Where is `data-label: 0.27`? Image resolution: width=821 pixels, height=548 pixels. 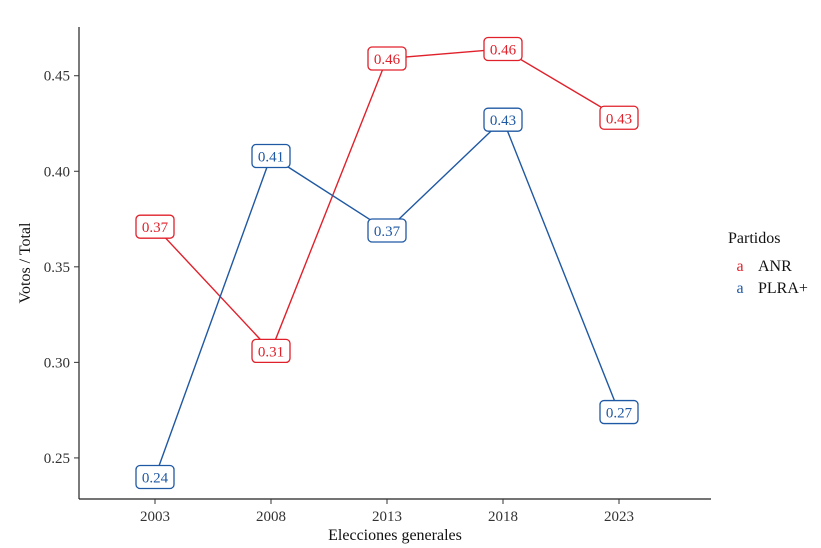 data-label: 0.27 is located at coordinates (619, 412).